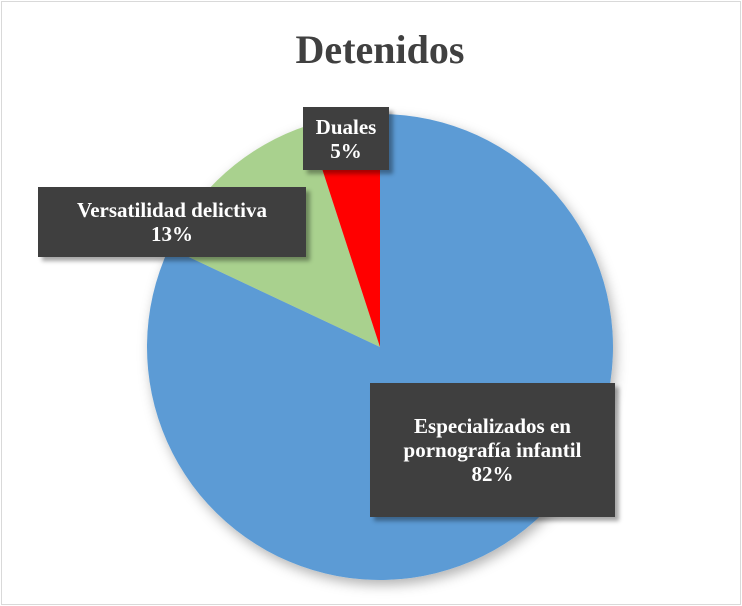 This screenshot has height=606, width=742. I want to click on label-category: Versatilidad delictiva, so click(172, 210).